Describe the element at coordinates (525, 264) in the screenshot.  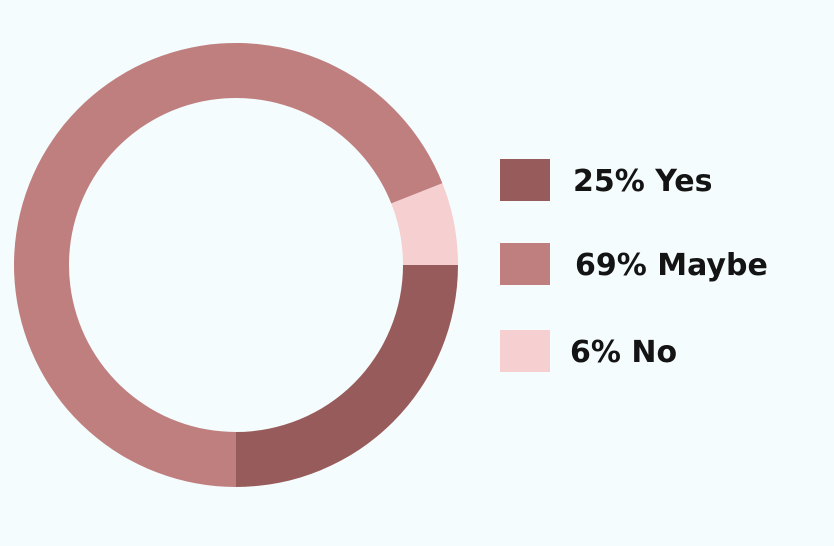
I see `legend-swatch-maybe` at that location.